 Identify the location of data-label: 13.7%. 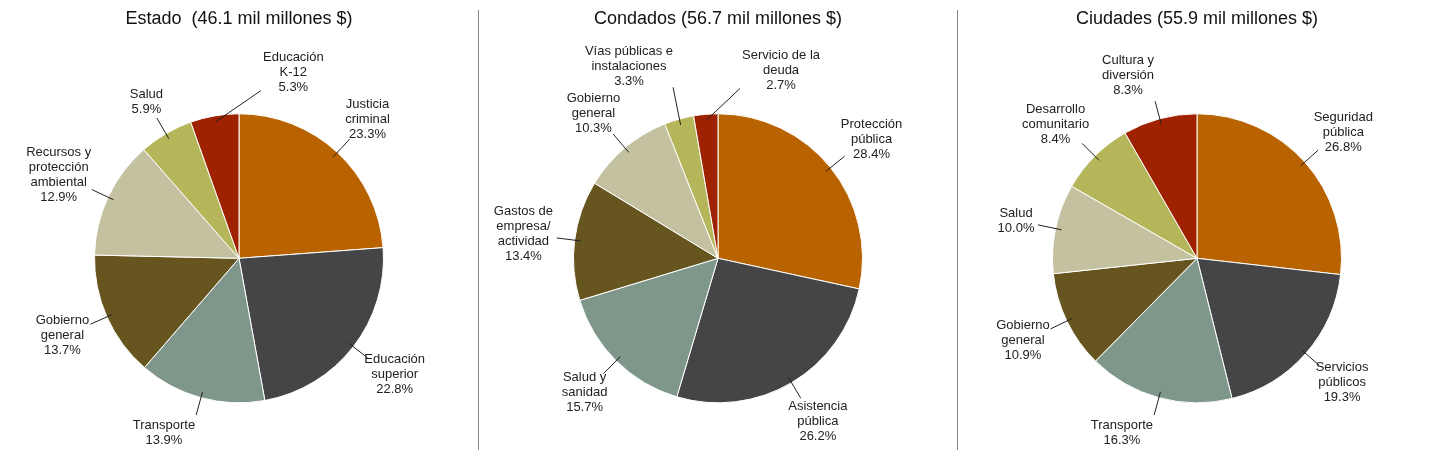
(62, 349).